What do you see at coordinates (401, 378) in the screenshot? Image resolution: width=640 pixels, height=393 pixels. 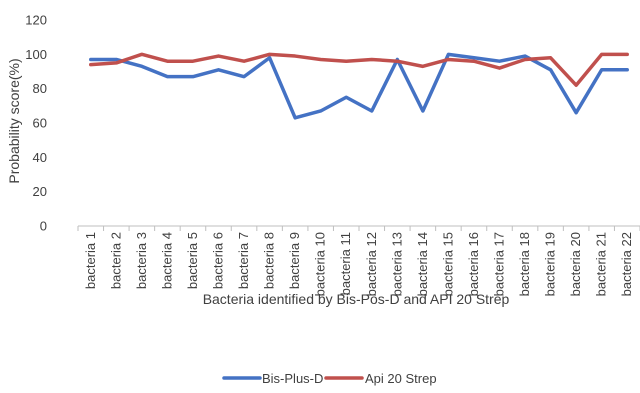 I see `legend-label-2: Api 20 Strep` at bounding box center [401, 378].